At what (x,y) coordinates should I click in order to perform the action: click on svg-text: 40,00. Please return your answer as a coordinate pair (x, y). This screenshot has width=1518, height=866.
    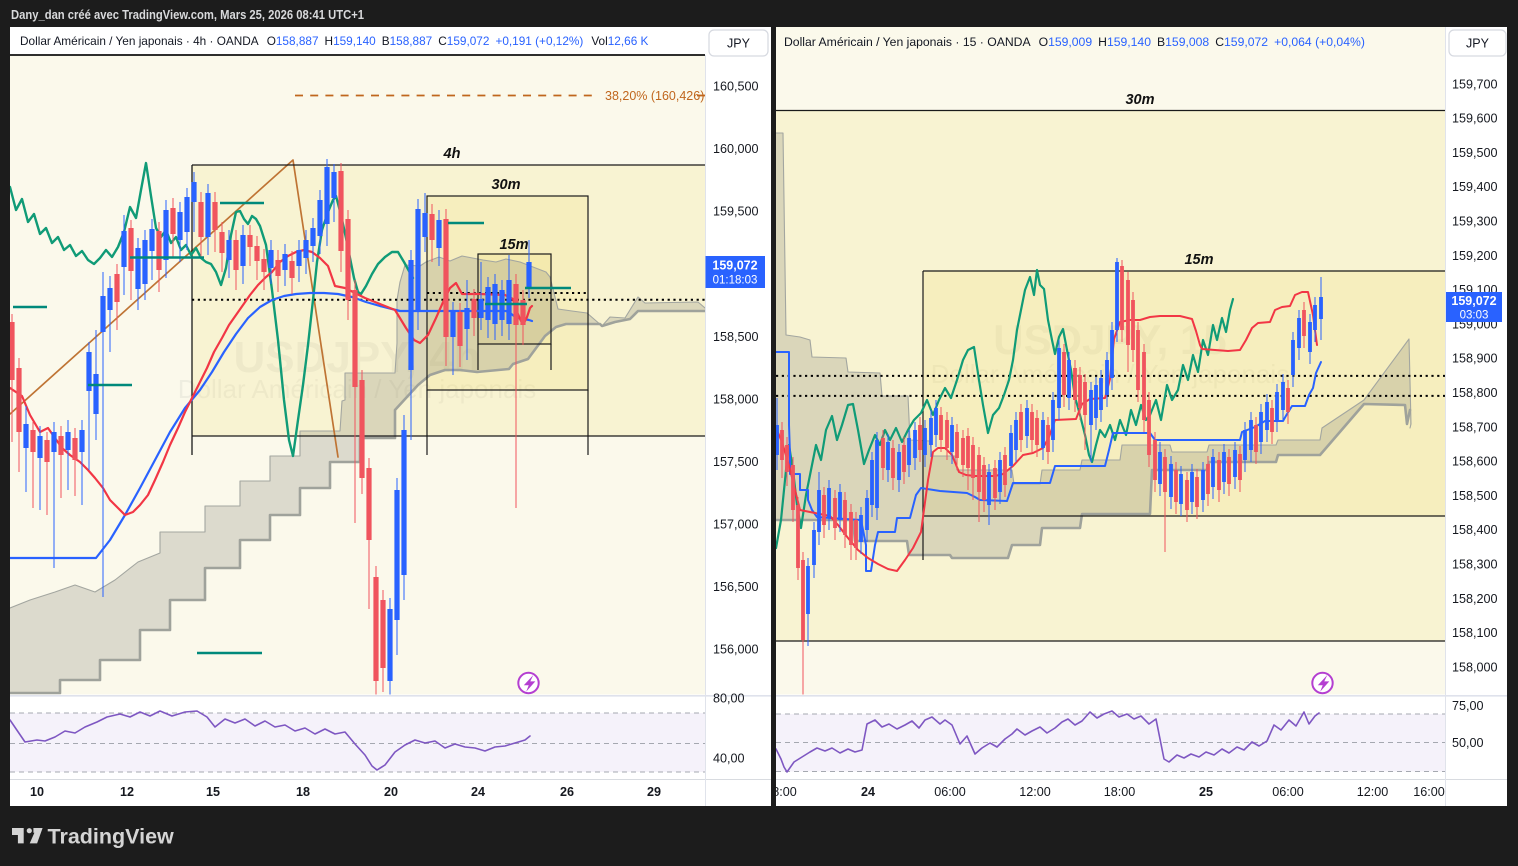
    Looking at the image, I should click on (729, 759).